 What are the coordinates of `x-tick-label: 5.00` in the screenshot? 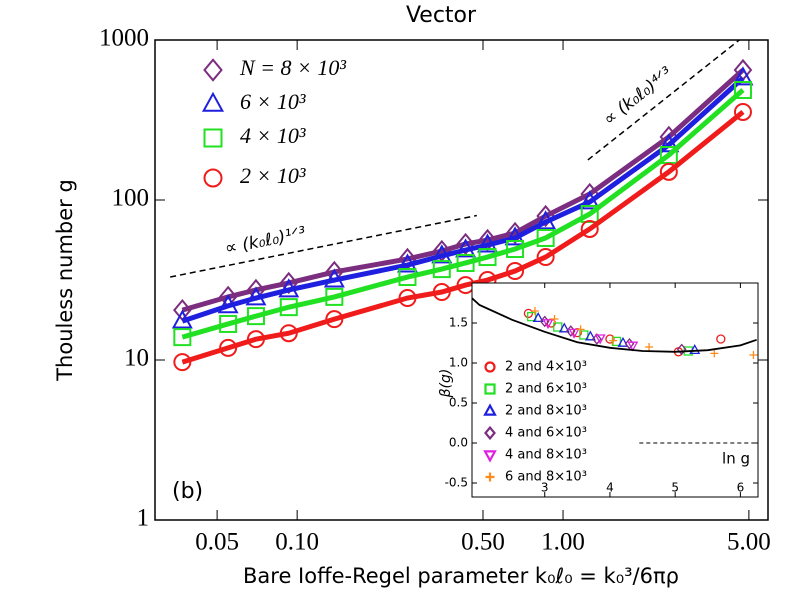 It's located at (749, 542).